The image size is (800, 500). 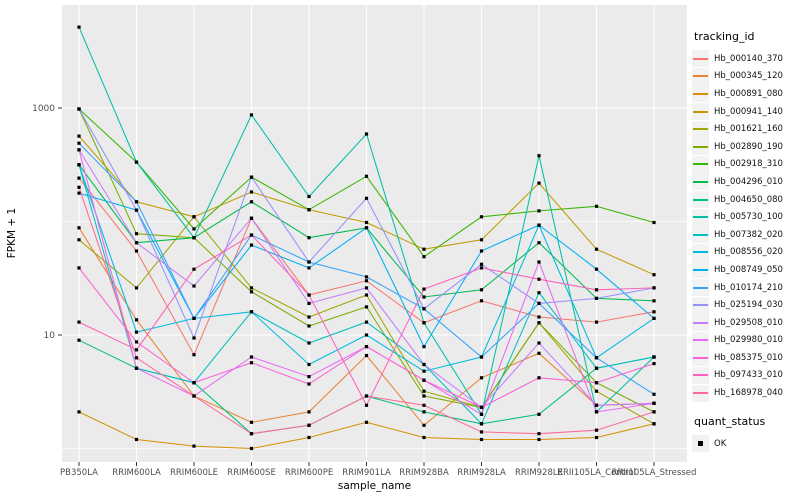 I want to click on legend-title-quant: quant_status, so click(x=730, y=421).